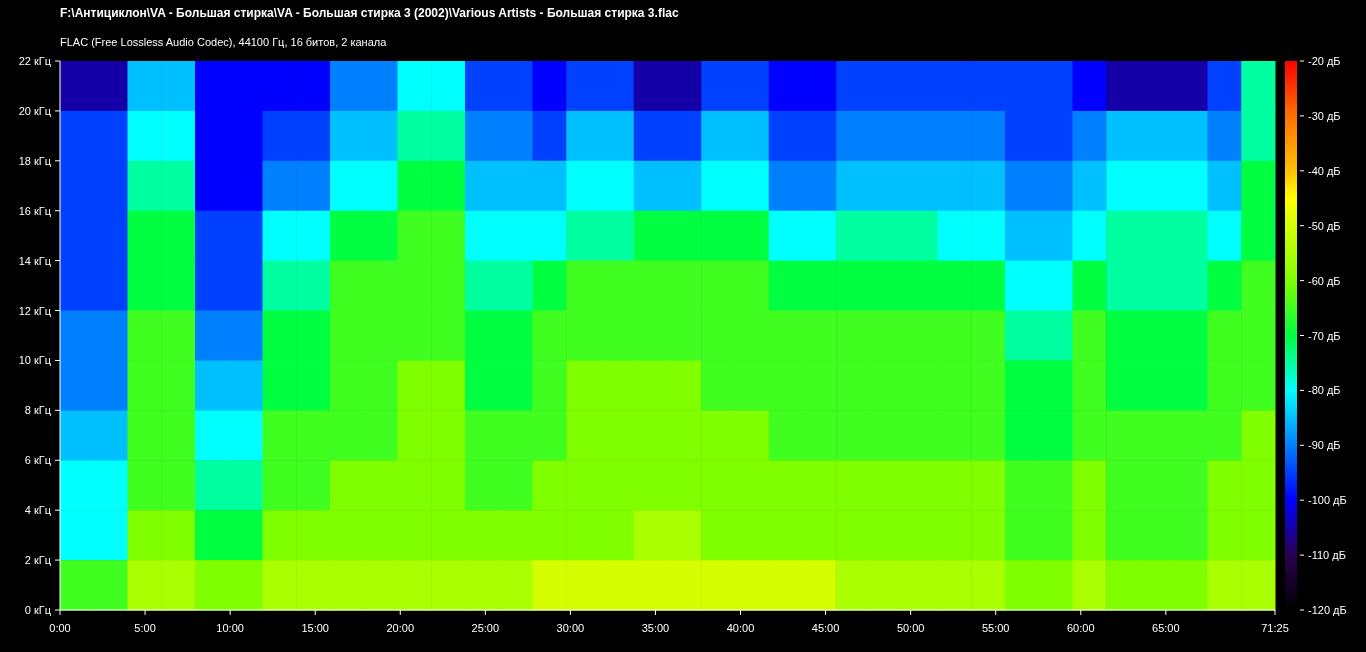 The image size is (1366, 652). Describe the element at coordinates (230, 628) in the screenshot. I see `x-tick-label: 10:00` at that location.